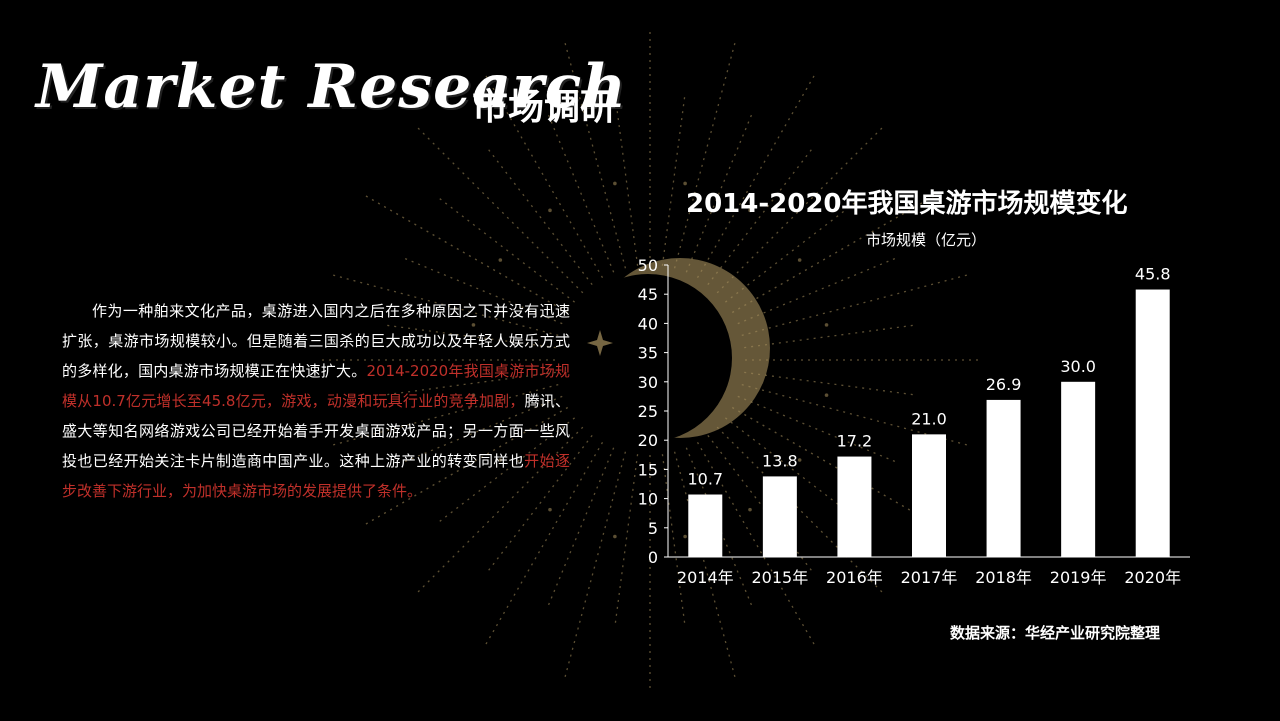 The height and width of the screenshot is (721, 1280). Describe the element at coordinates (544, 107) in the screenshot. I see `header-title-zh: 市场调研` at that location.